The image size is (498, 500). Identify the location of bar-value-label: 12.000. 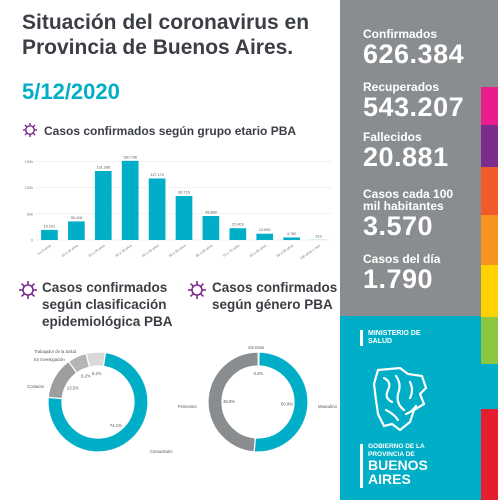
(265, 230).